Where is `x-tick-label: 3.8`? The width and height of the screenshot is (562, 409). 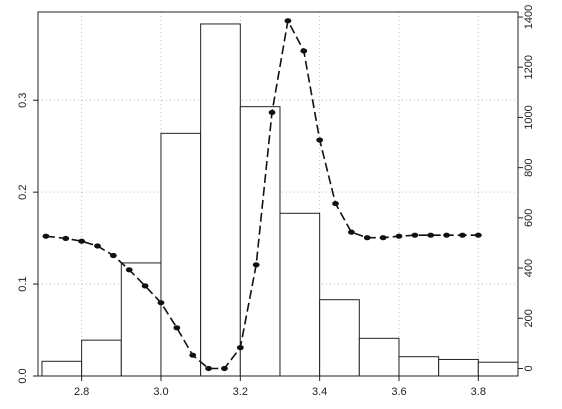
x-tick-label: 3.8 is located at coordinates (478, 392).